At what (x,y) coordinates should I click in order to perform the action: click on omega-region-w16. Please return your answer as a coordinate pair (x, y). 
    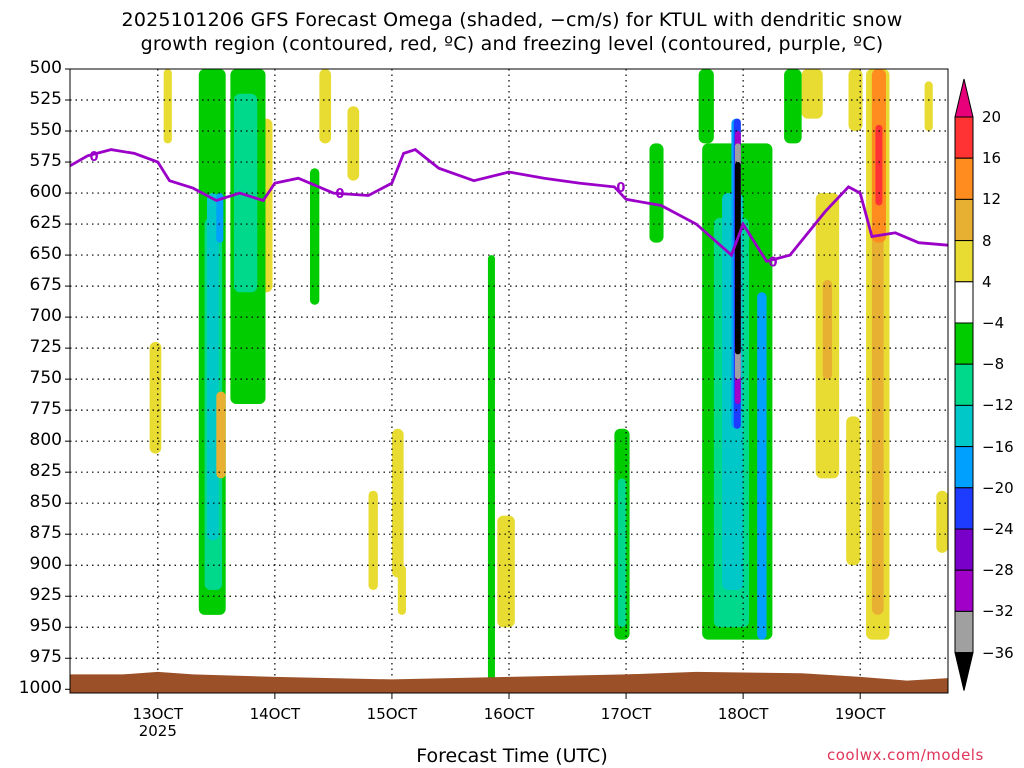
    Looking at the image, I should click on (879, 165).